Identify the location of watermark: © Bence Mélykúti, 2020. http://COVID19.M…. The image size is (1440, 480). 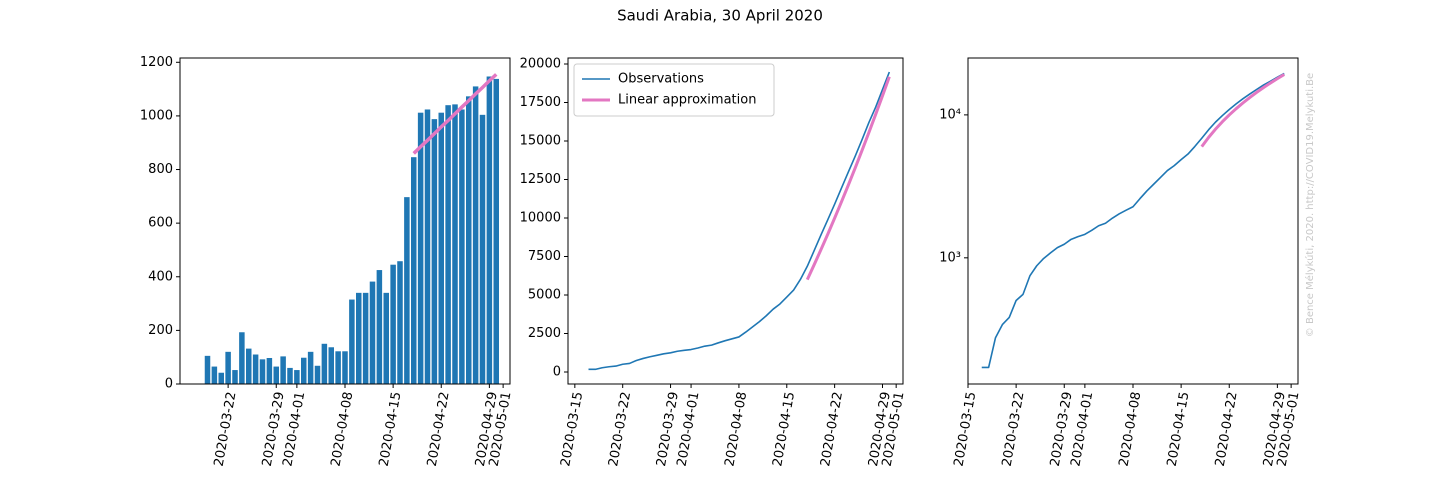
(1310, 205).